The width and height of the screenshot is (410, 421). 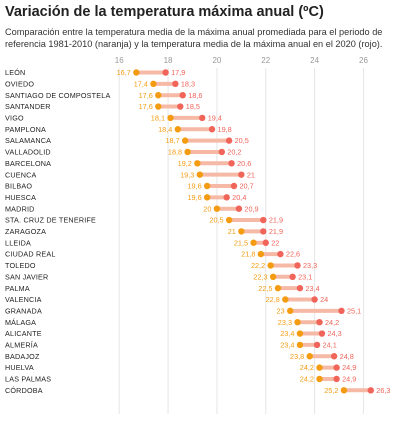 What do you see at coordinates (118, 129) in the screenshot?
I see `data-row: PAMPLONA 18,4 19,8` at bounding box center [118, 129].